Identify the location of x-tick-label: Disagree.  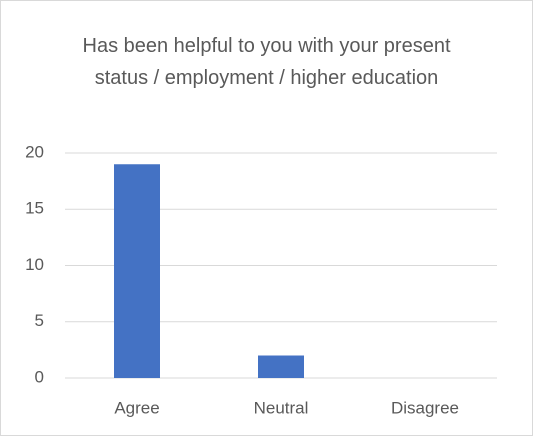
(425, 407).